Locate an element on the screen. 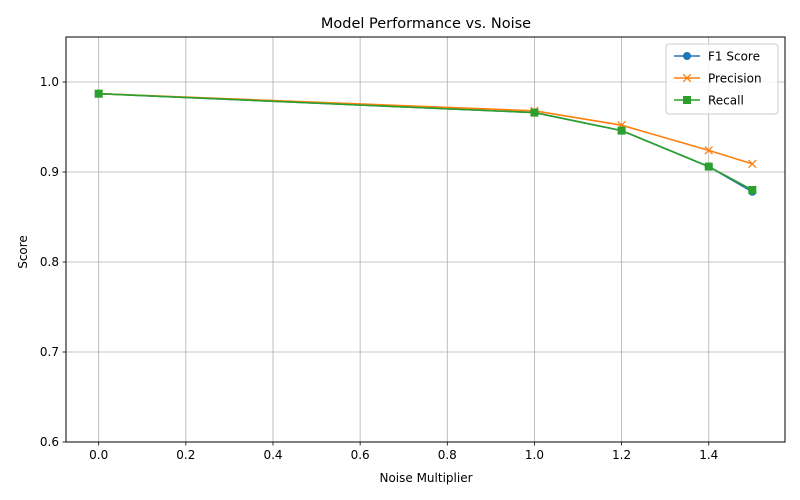 The width and height of the screenshot is (800, 500). y-tick-label: 1.0 is located at coordinates (49, 82).